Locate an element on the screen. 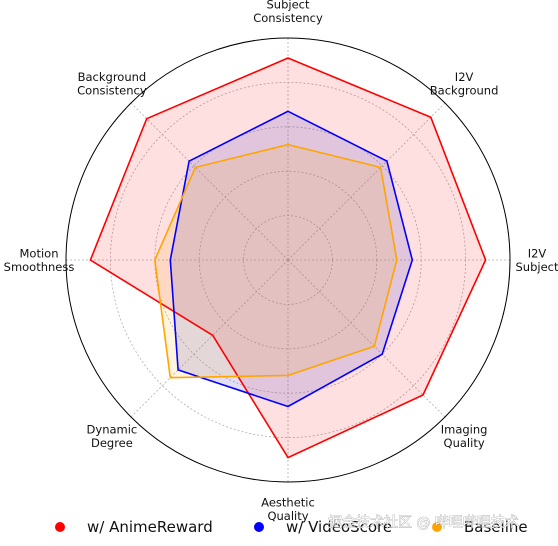 Image resolution: width=558 pixels, height=546 pixels. axis-label-2: I2V Background is located at coordinates (464, 84).